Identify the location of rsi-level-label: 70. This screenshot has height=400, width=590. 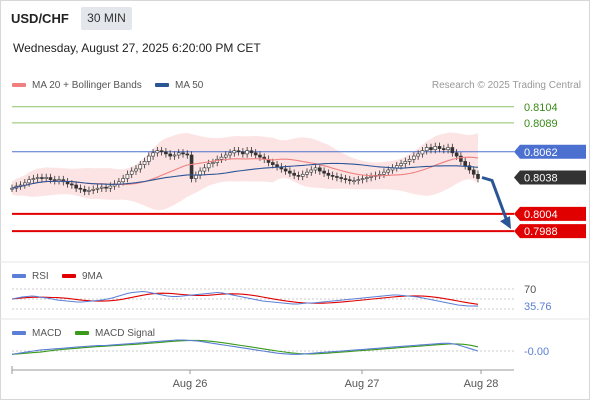
(530, 290).